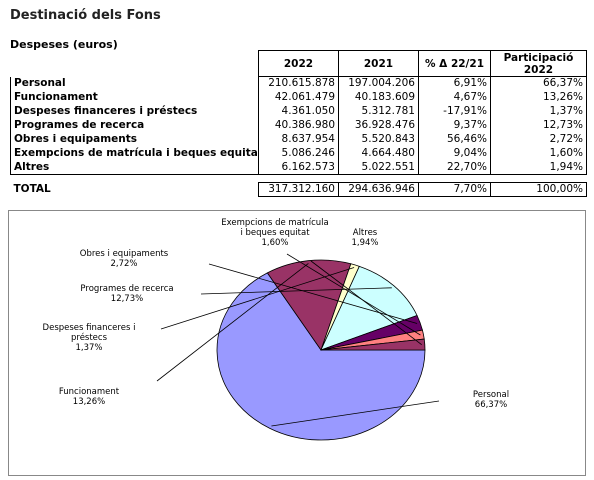 The width and height of the screenshot is (594, 480). I want to click on pie-label-line: Personal, so click(491, 395).